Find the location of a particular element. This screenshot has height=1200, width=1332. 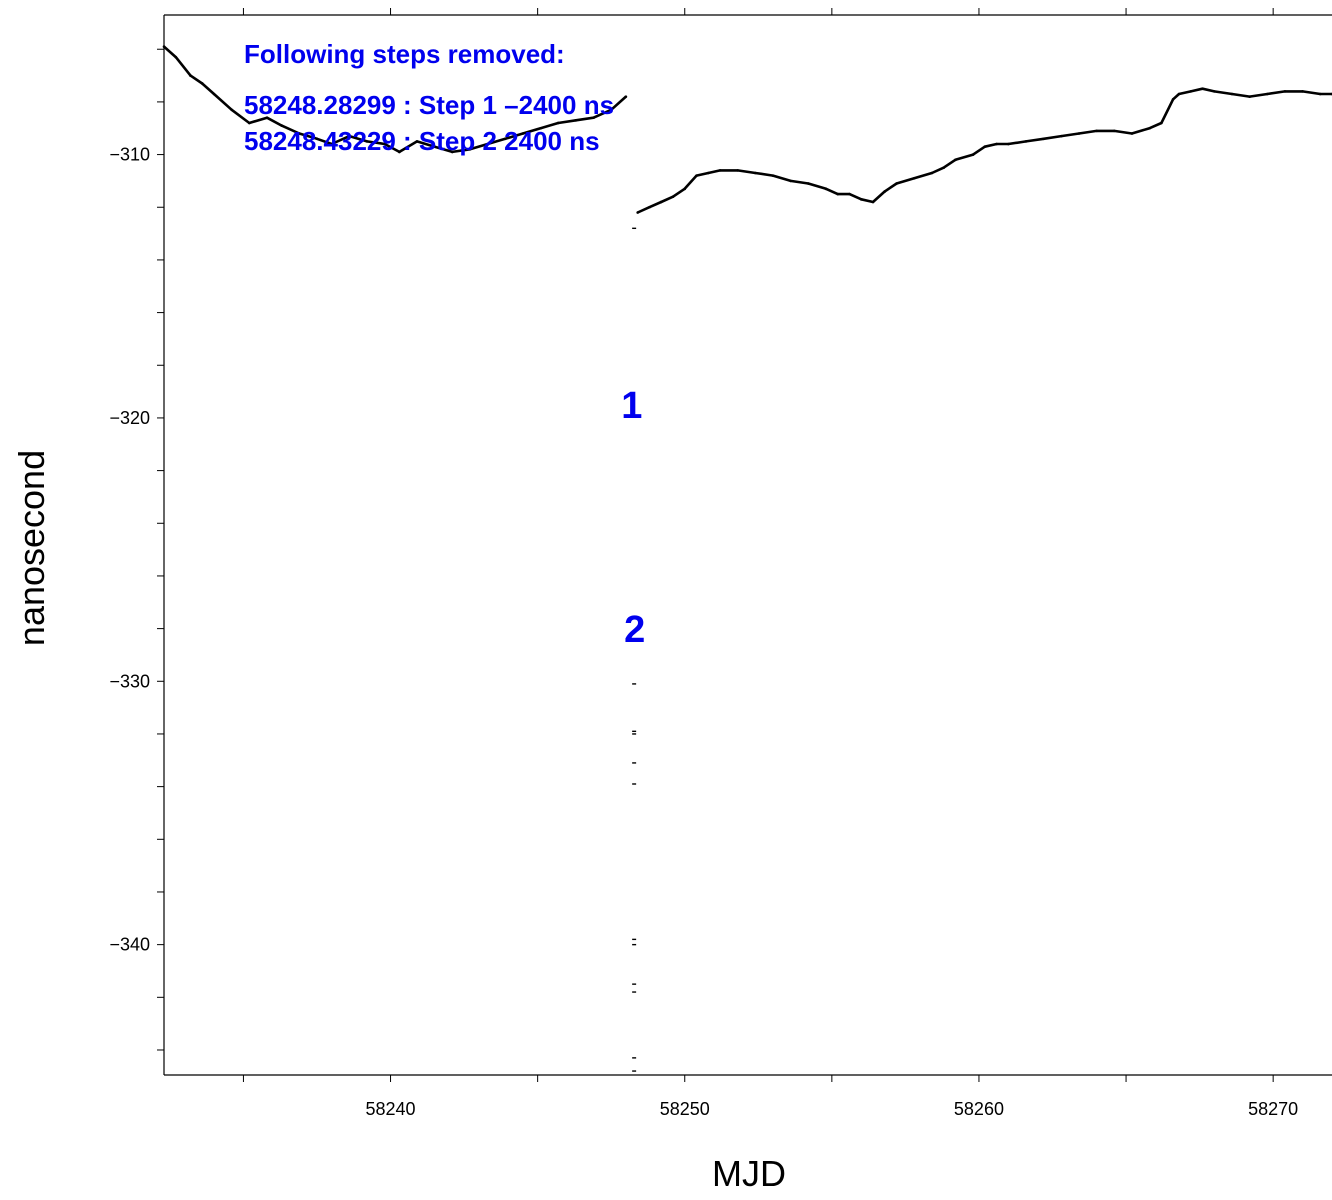

step-marker-2: 2 is located at coordinates (634, 630).